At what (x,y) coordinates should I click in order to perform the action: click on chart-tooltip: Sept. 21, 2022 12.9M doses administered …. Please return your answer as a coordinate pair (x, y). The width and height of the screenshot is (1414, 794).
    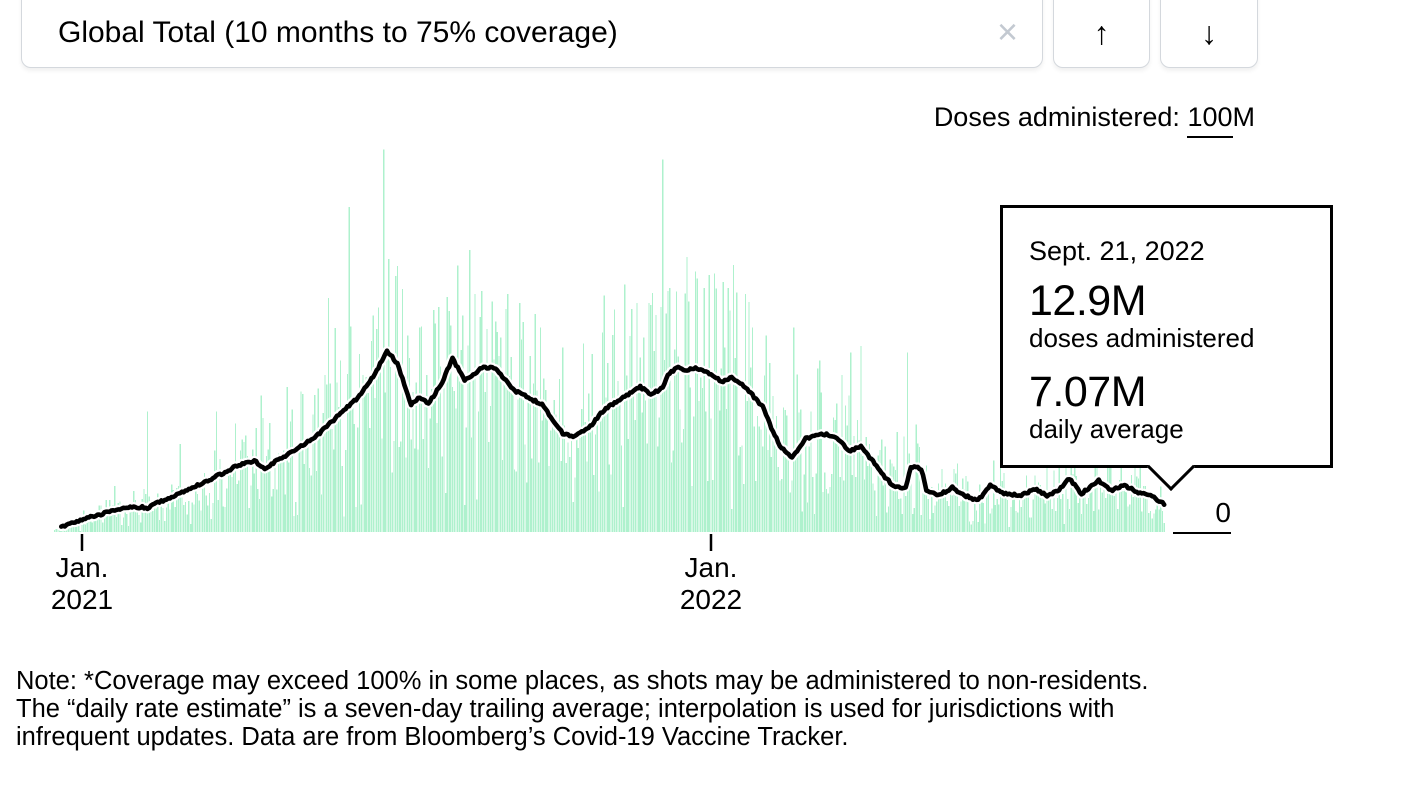
    Looking at the image, I should click on (1166, 348).